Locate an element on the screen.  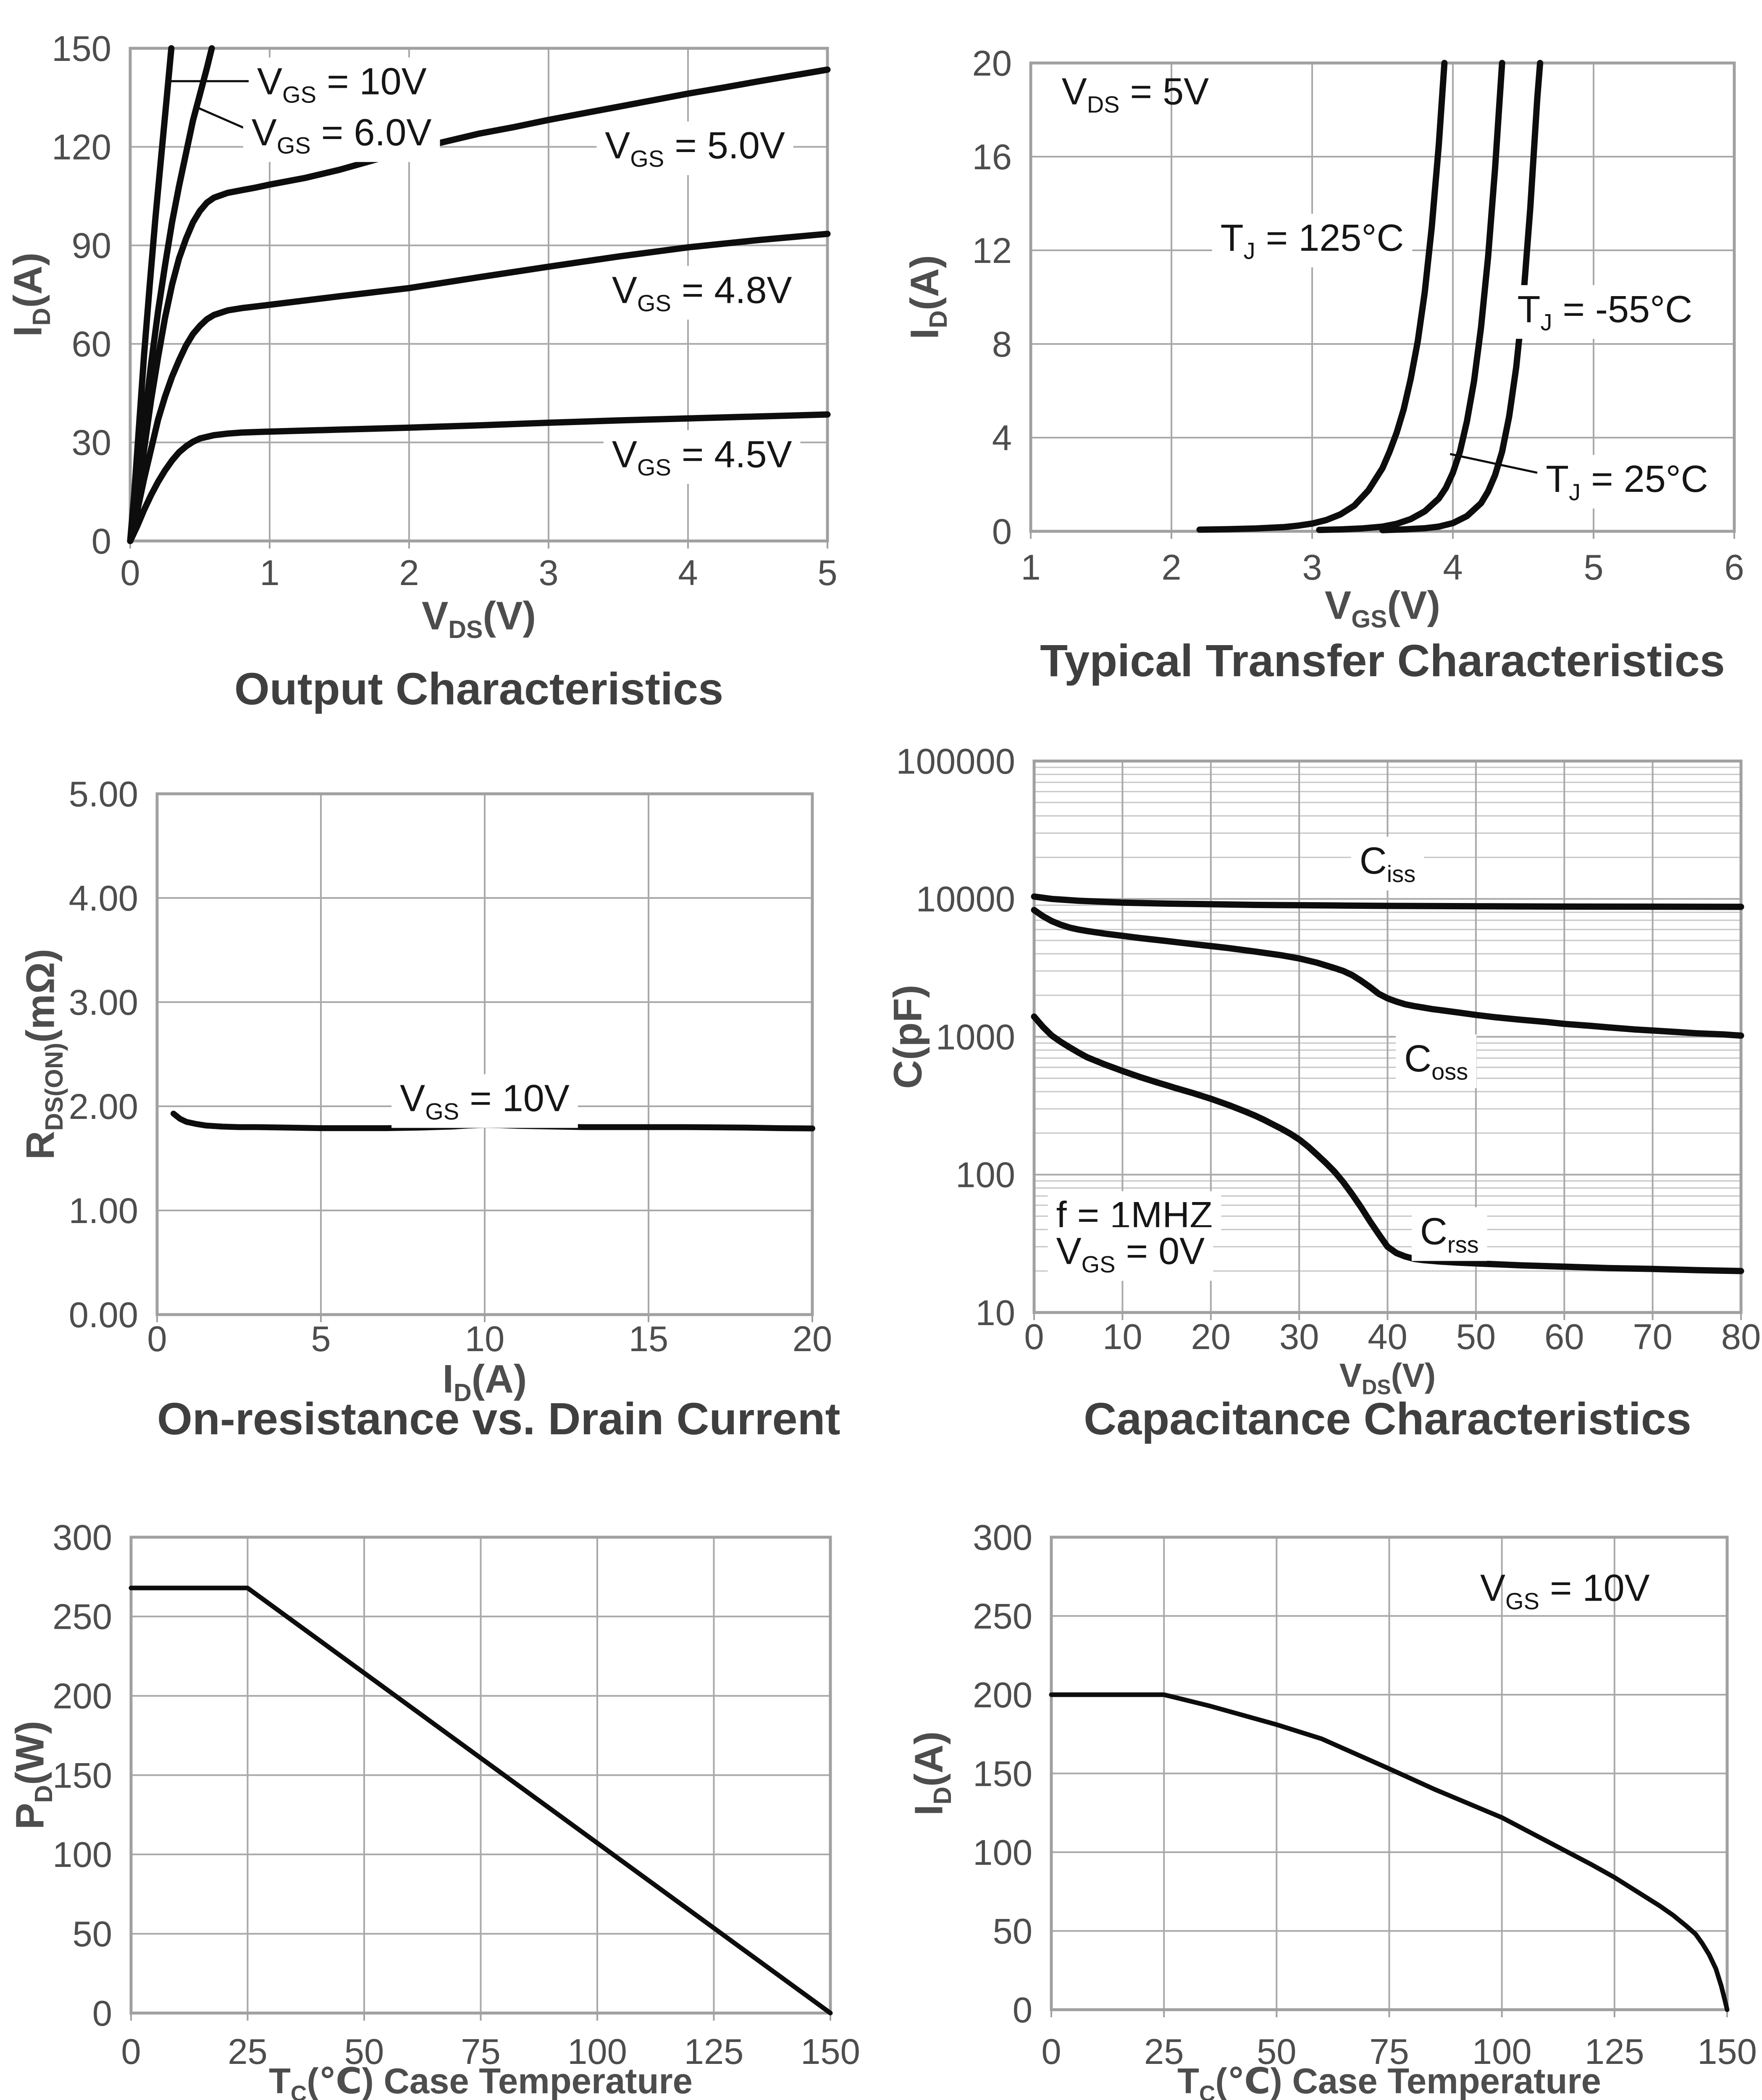
svg-text: VDS = 5V is located at coordinates (1135, 94).